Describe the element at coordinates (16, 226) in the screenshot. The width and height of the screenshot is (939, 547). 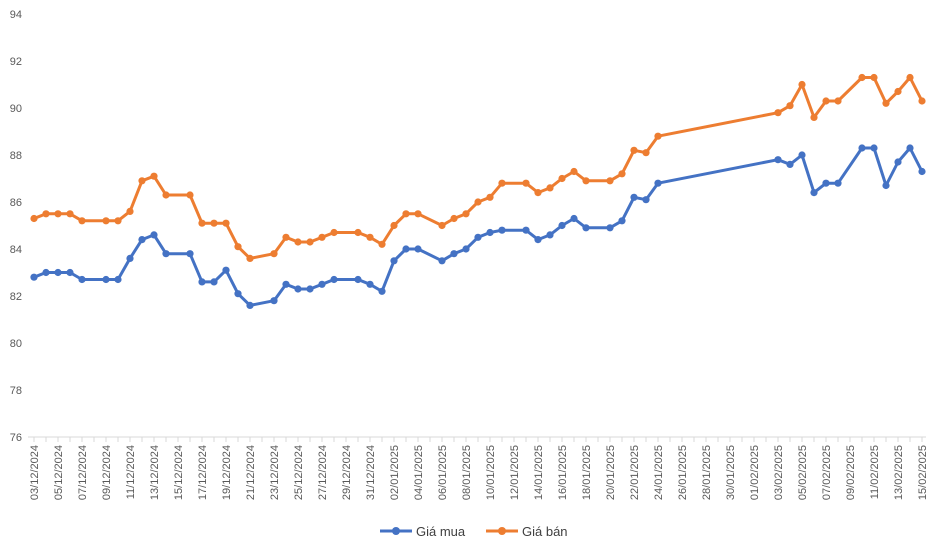
I see `y-axis-labels: 76 78 80 82 84 86 88 90 92 94` at that location.